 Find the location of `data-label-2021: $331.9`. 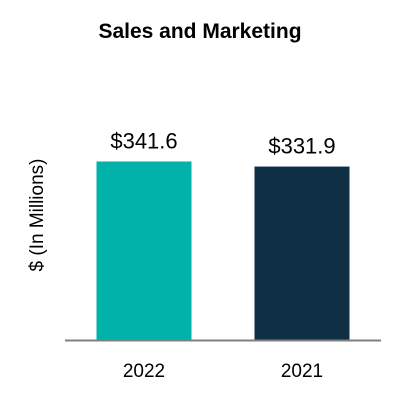

data-label-2021: $331.9 is located at coordinates (301, 146).